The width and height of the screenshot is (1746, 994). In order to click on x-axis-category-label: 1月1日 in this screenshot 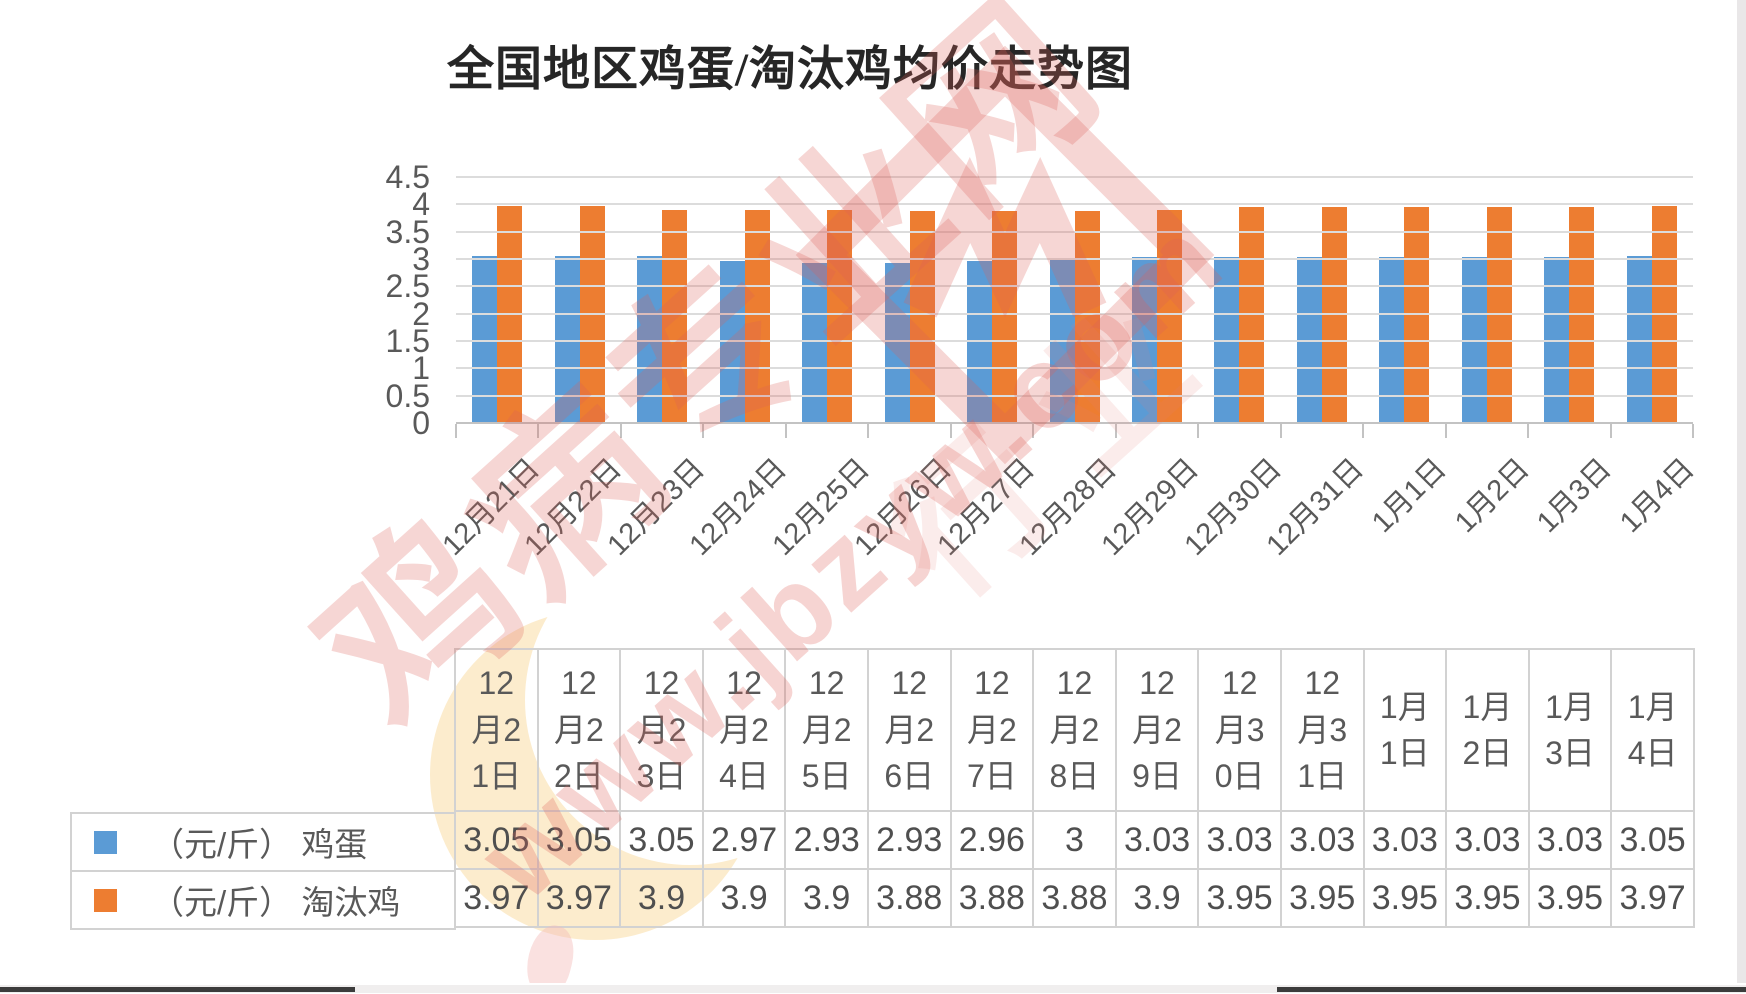, I will do `click(1409, 496)`.